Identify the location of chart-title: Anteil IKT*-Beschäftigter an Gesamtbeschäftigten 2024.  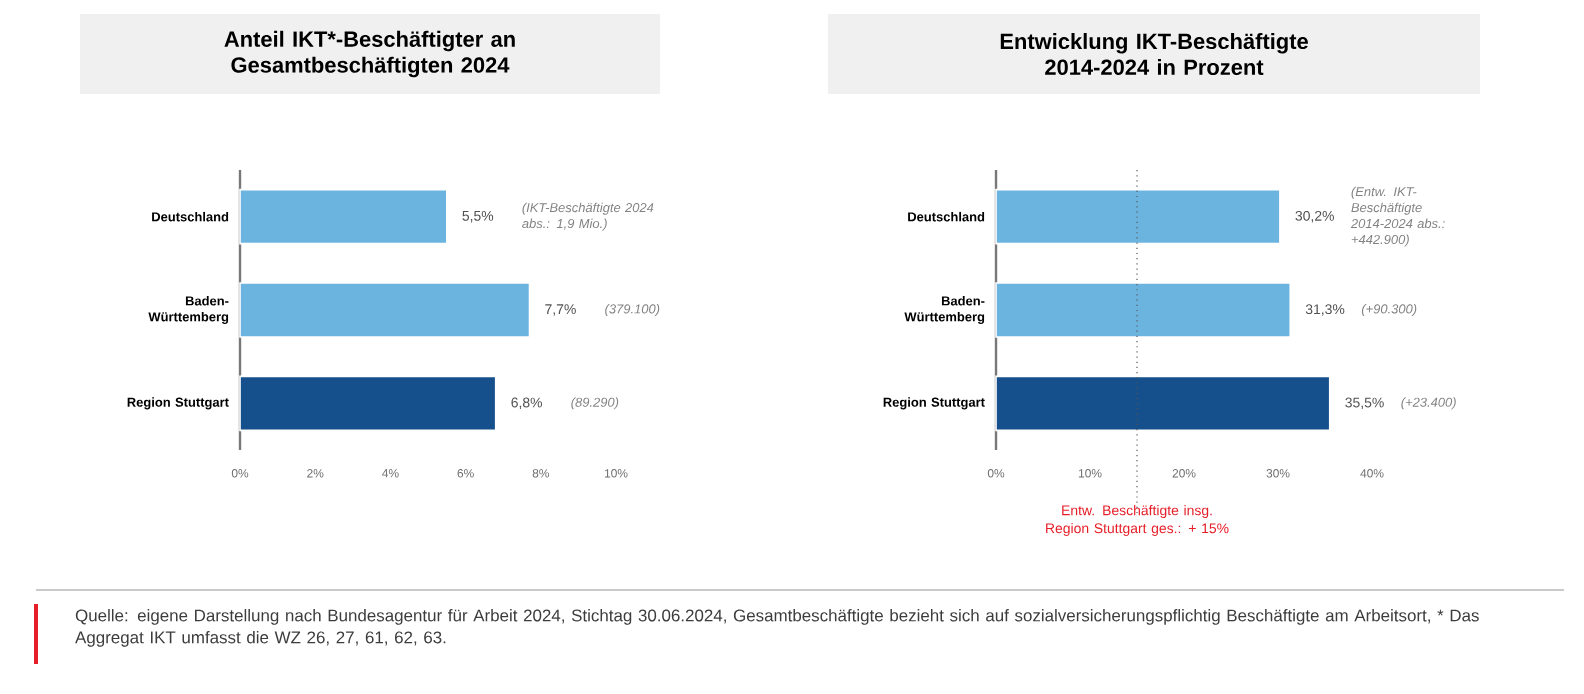
(369, 54).